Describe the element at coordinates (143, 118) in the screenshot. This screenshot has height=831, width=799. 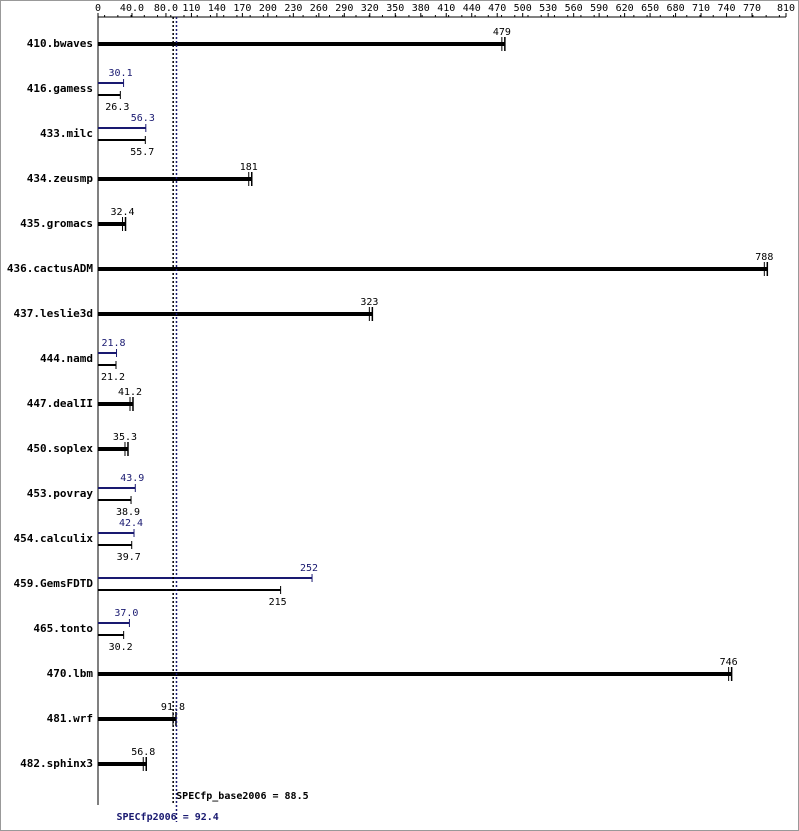
I see `value-label: 56.3` at that location.